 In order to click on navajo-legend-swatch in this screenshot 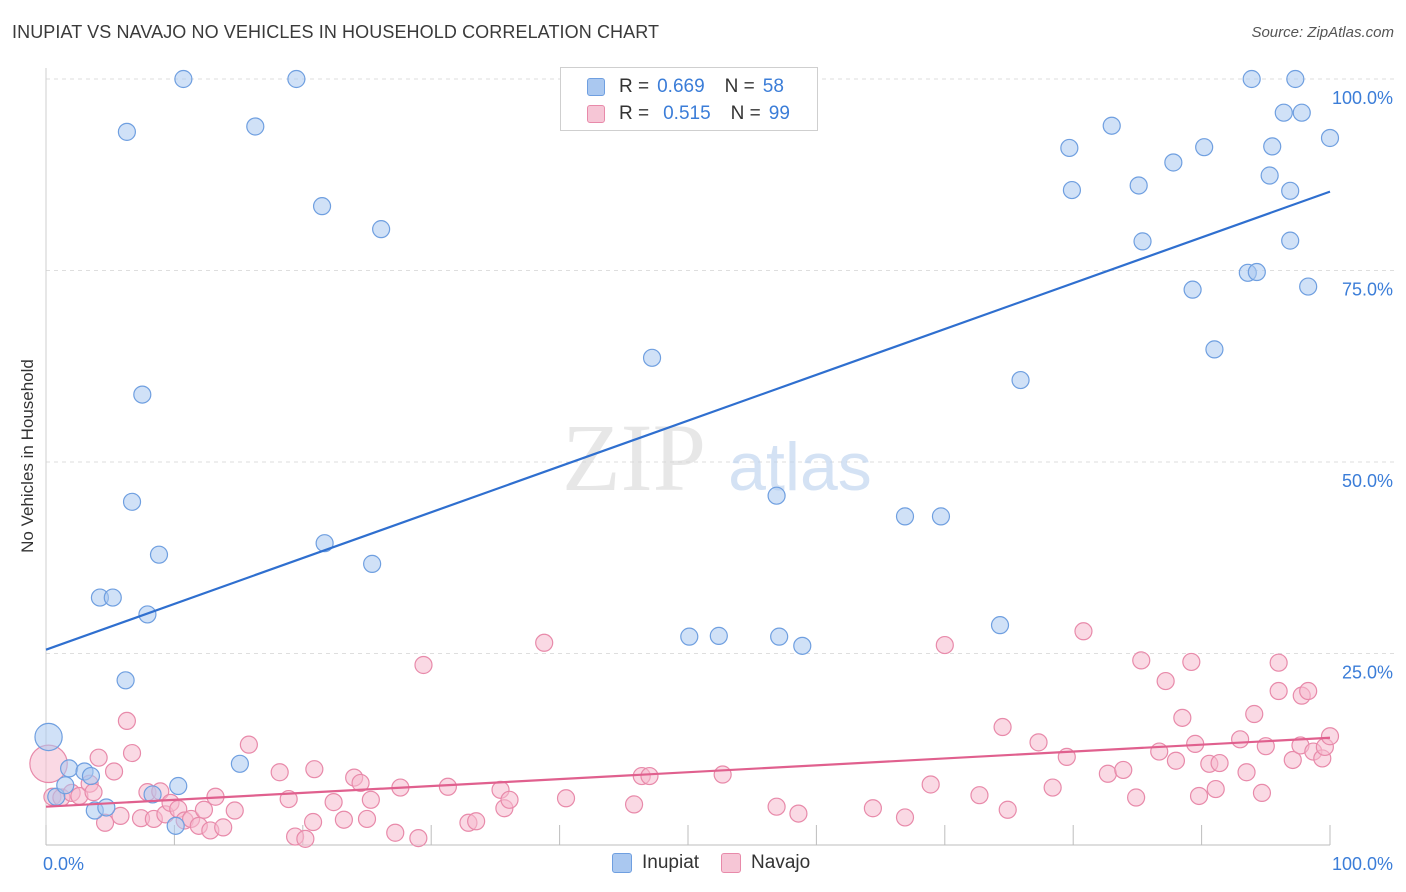, I will do `click(731, 863)`.